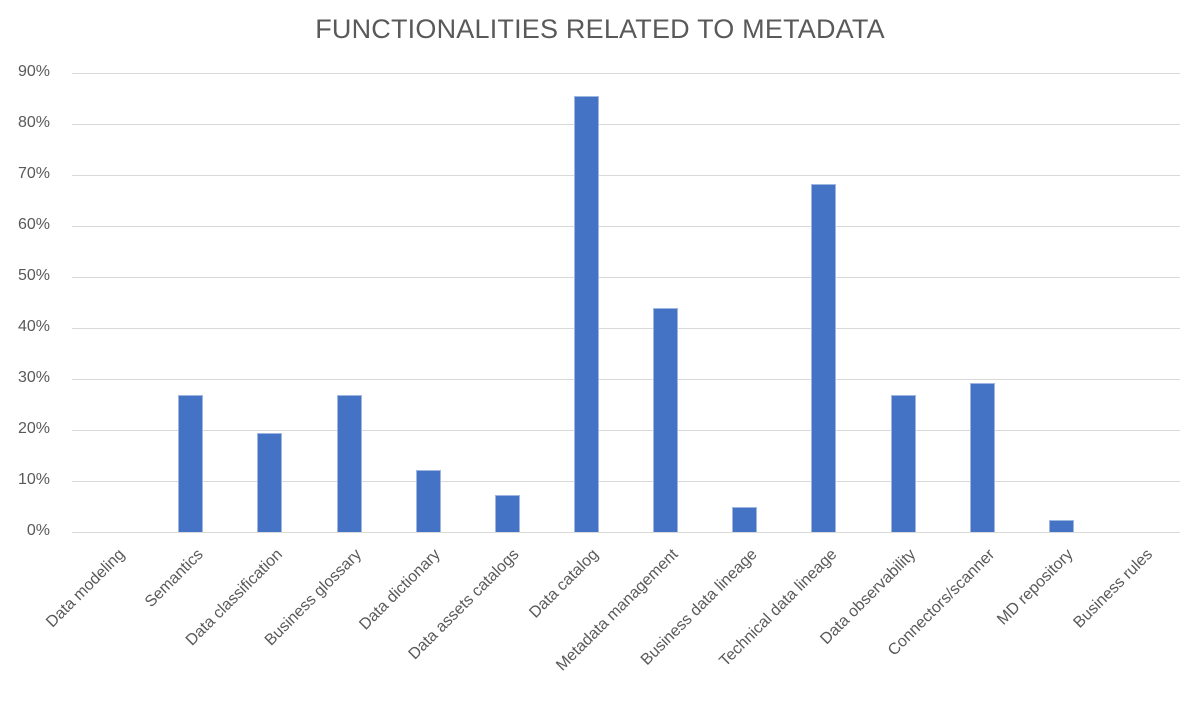 The image size is (1200, 719). I want to click on y-tick-label: 30%, so click(33, 377).